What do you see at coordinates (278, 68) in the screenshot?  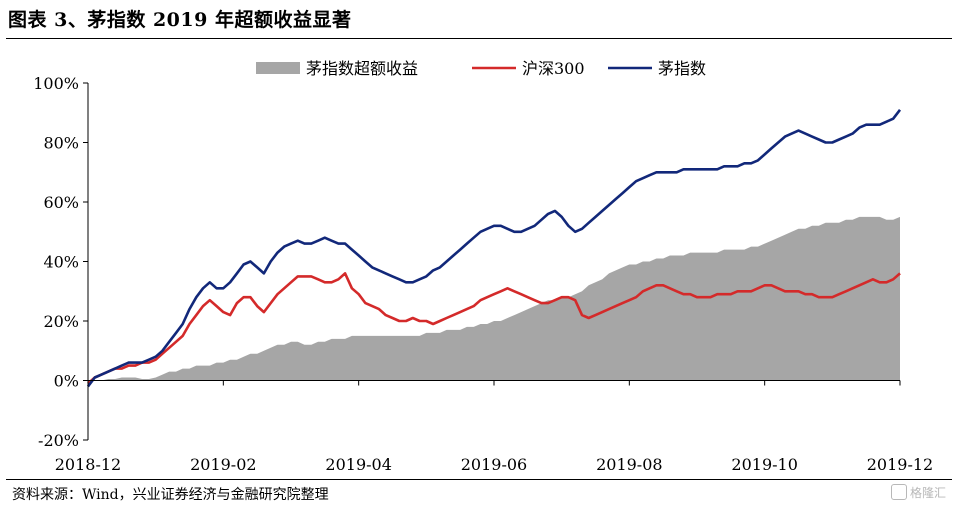 I see `legend-swatch-excess-return` at bounding box center [278, 68].